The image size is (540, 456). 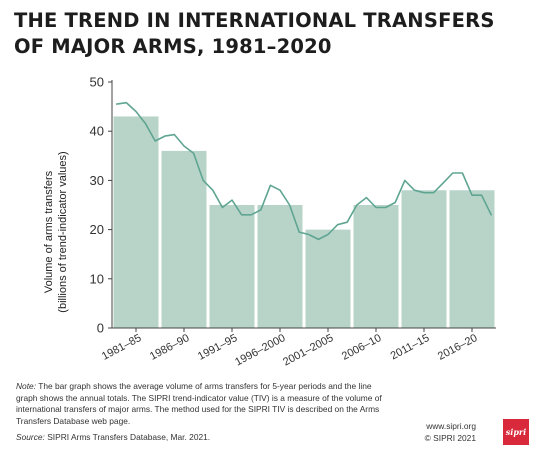 What do you see at coordinates (451, 426) in the screenshot?
I see `sipri-url: www.sipri.org` at bounding box center [451, 426].